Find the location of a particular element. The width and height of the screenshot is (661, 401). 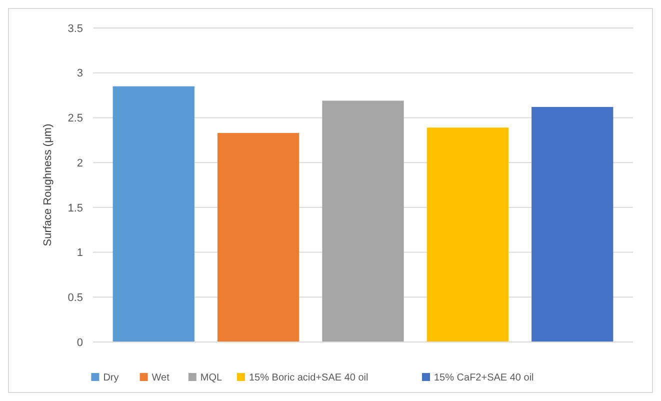

legend-label: Wet is located at coordinates (161, 378).